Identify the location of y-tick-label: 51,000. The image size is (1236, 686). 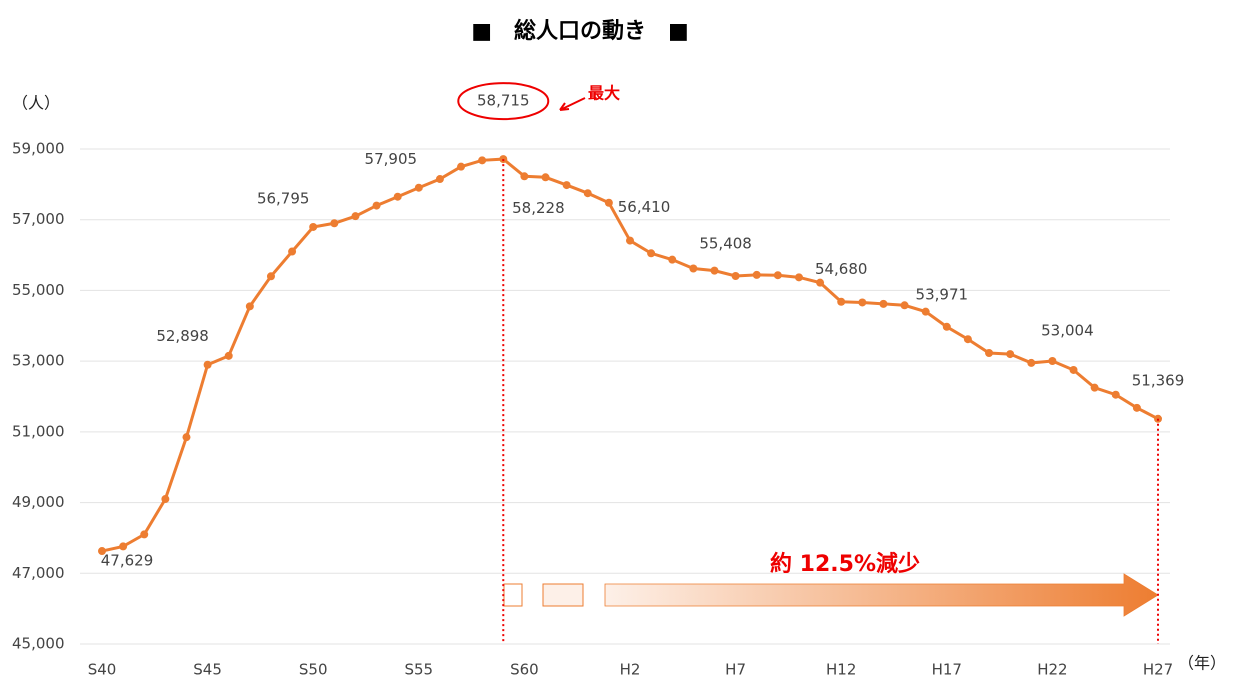
(38, 431).